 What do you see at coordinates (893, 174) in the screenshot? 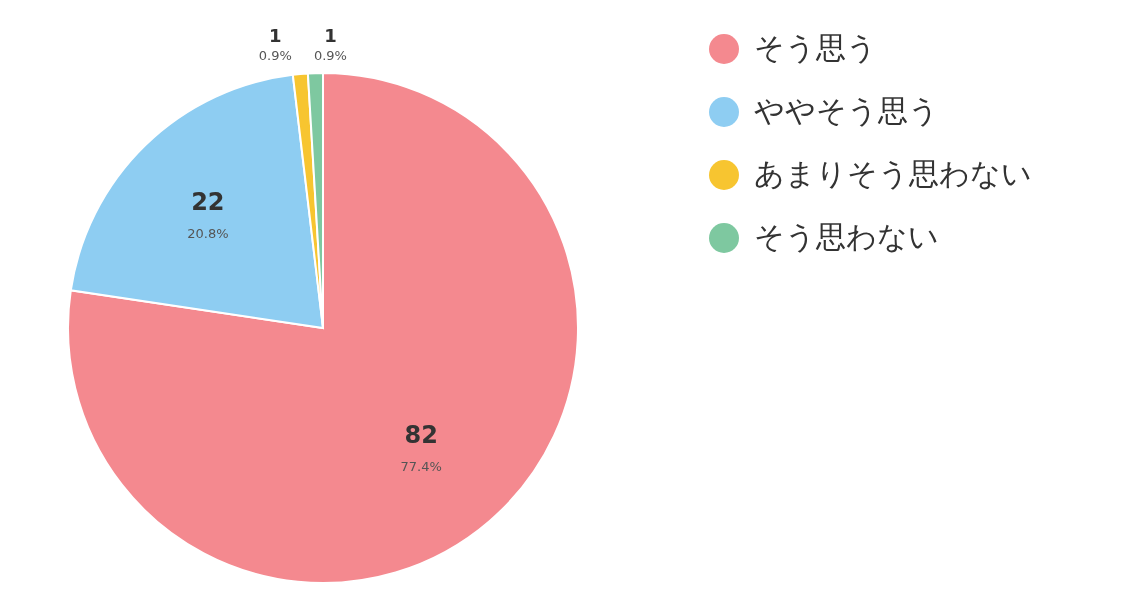
I see `legend-label: あまりそう思わない` at bounding box center [893, 174].